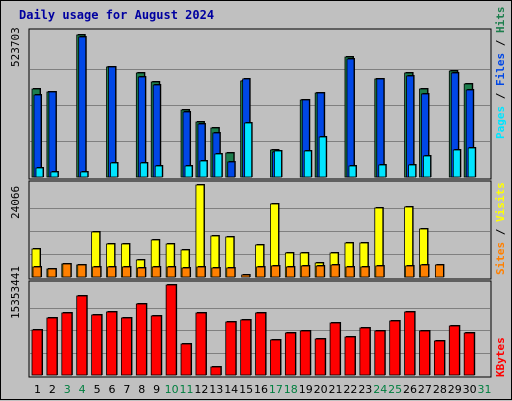  Describe the element at coordinates (410, 389) in the screenshot. I see `day-label: 26` at that location.